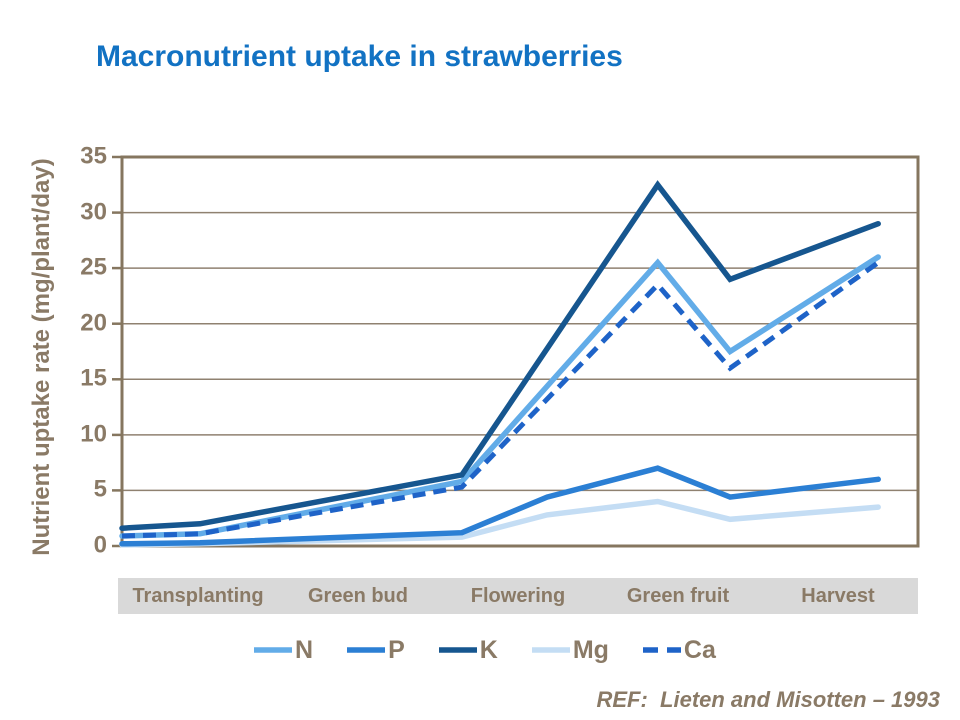 This screenshot has width=960, height=720. Describe the element at coordinates (53, 360) in the screenshot. I see `y-axis-tick-labels: 0 5 10 15 20 25 30 35` at that location.